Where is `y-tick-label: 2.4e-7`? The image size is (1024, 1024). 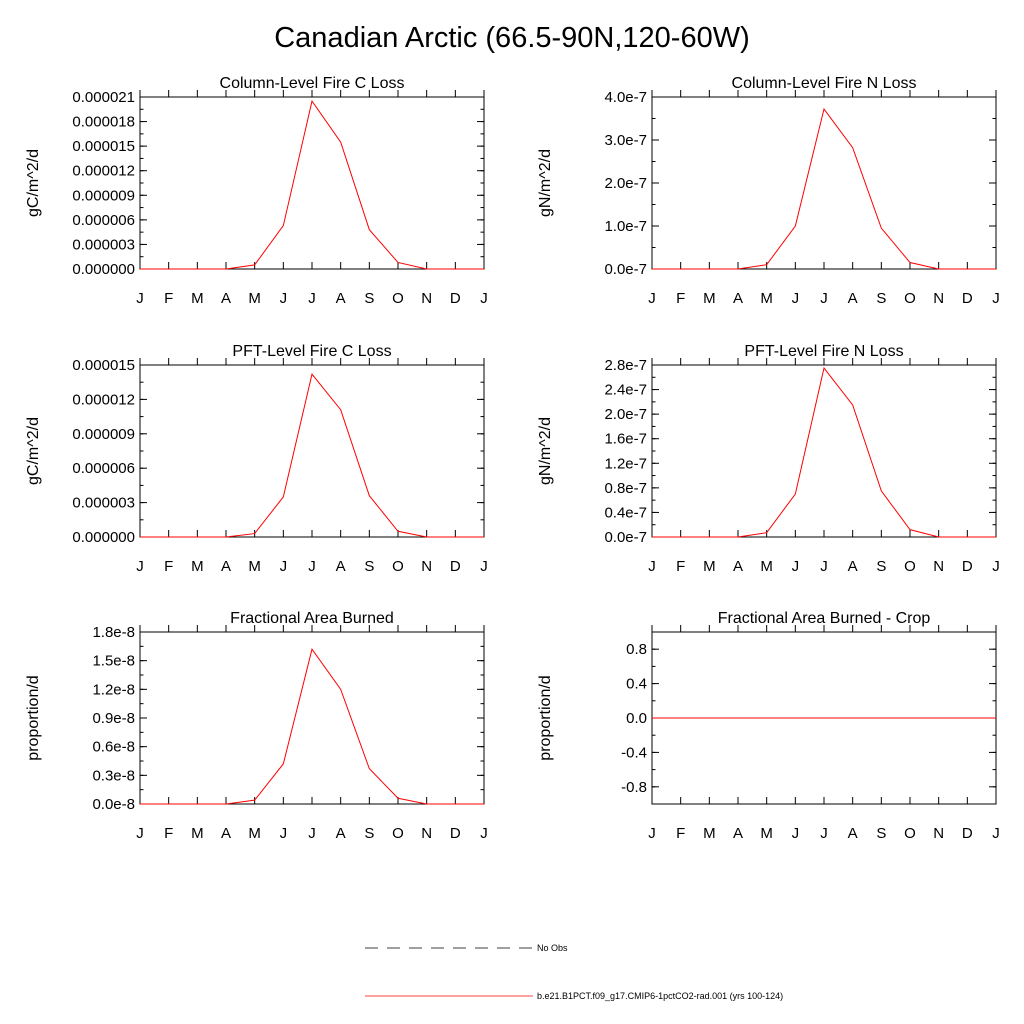
y-tick-label: 2.4e-7 is located at coordinates (625, 390).